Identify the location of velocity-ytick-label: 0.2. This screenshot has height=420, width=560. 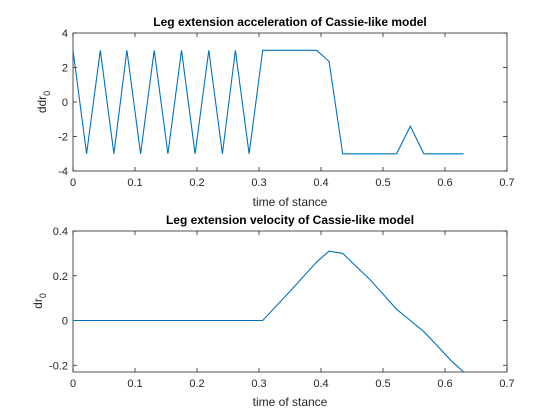
(60, 277).